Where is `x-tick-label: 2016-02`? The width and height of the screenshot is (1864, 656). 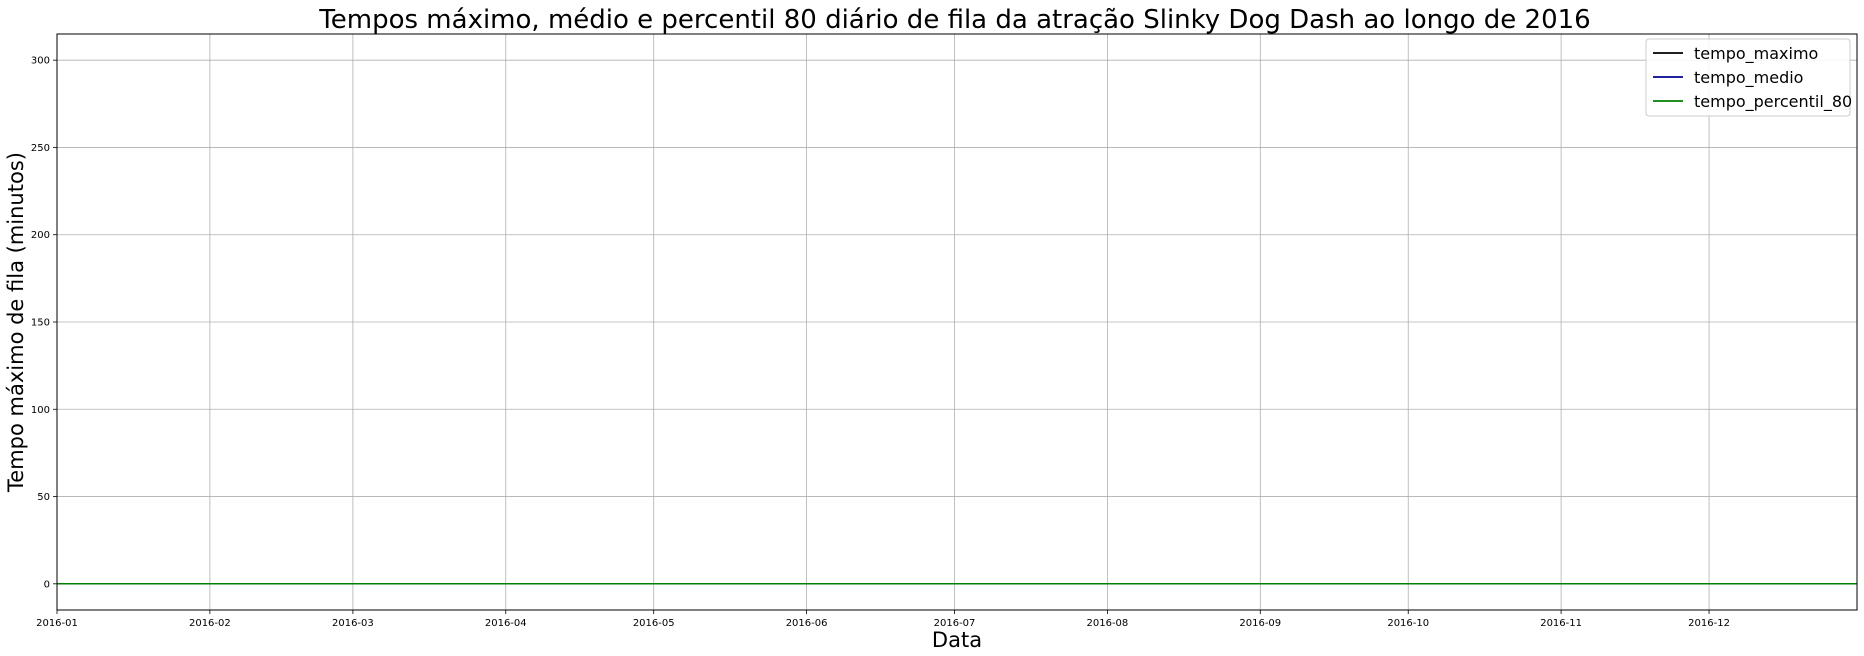
x-tick-label: 2016-02 is located at coordinates (210, 623).